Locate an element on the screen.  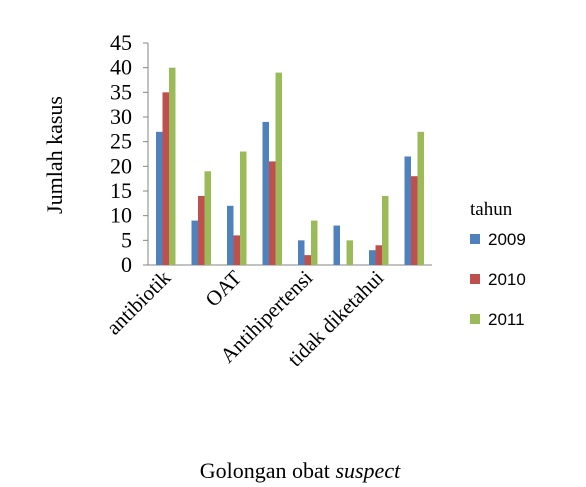
y-tick-label: 35 is located at coordinates (121, 91).